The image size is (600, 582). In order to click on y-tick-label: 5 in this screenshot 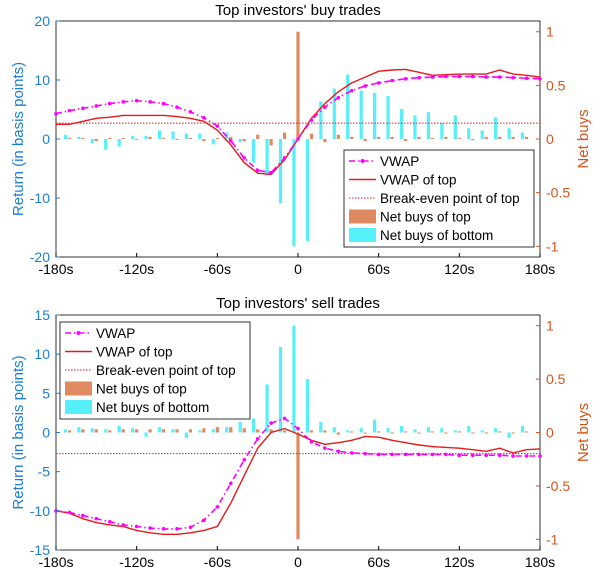, I will do `click(46, 393)`.